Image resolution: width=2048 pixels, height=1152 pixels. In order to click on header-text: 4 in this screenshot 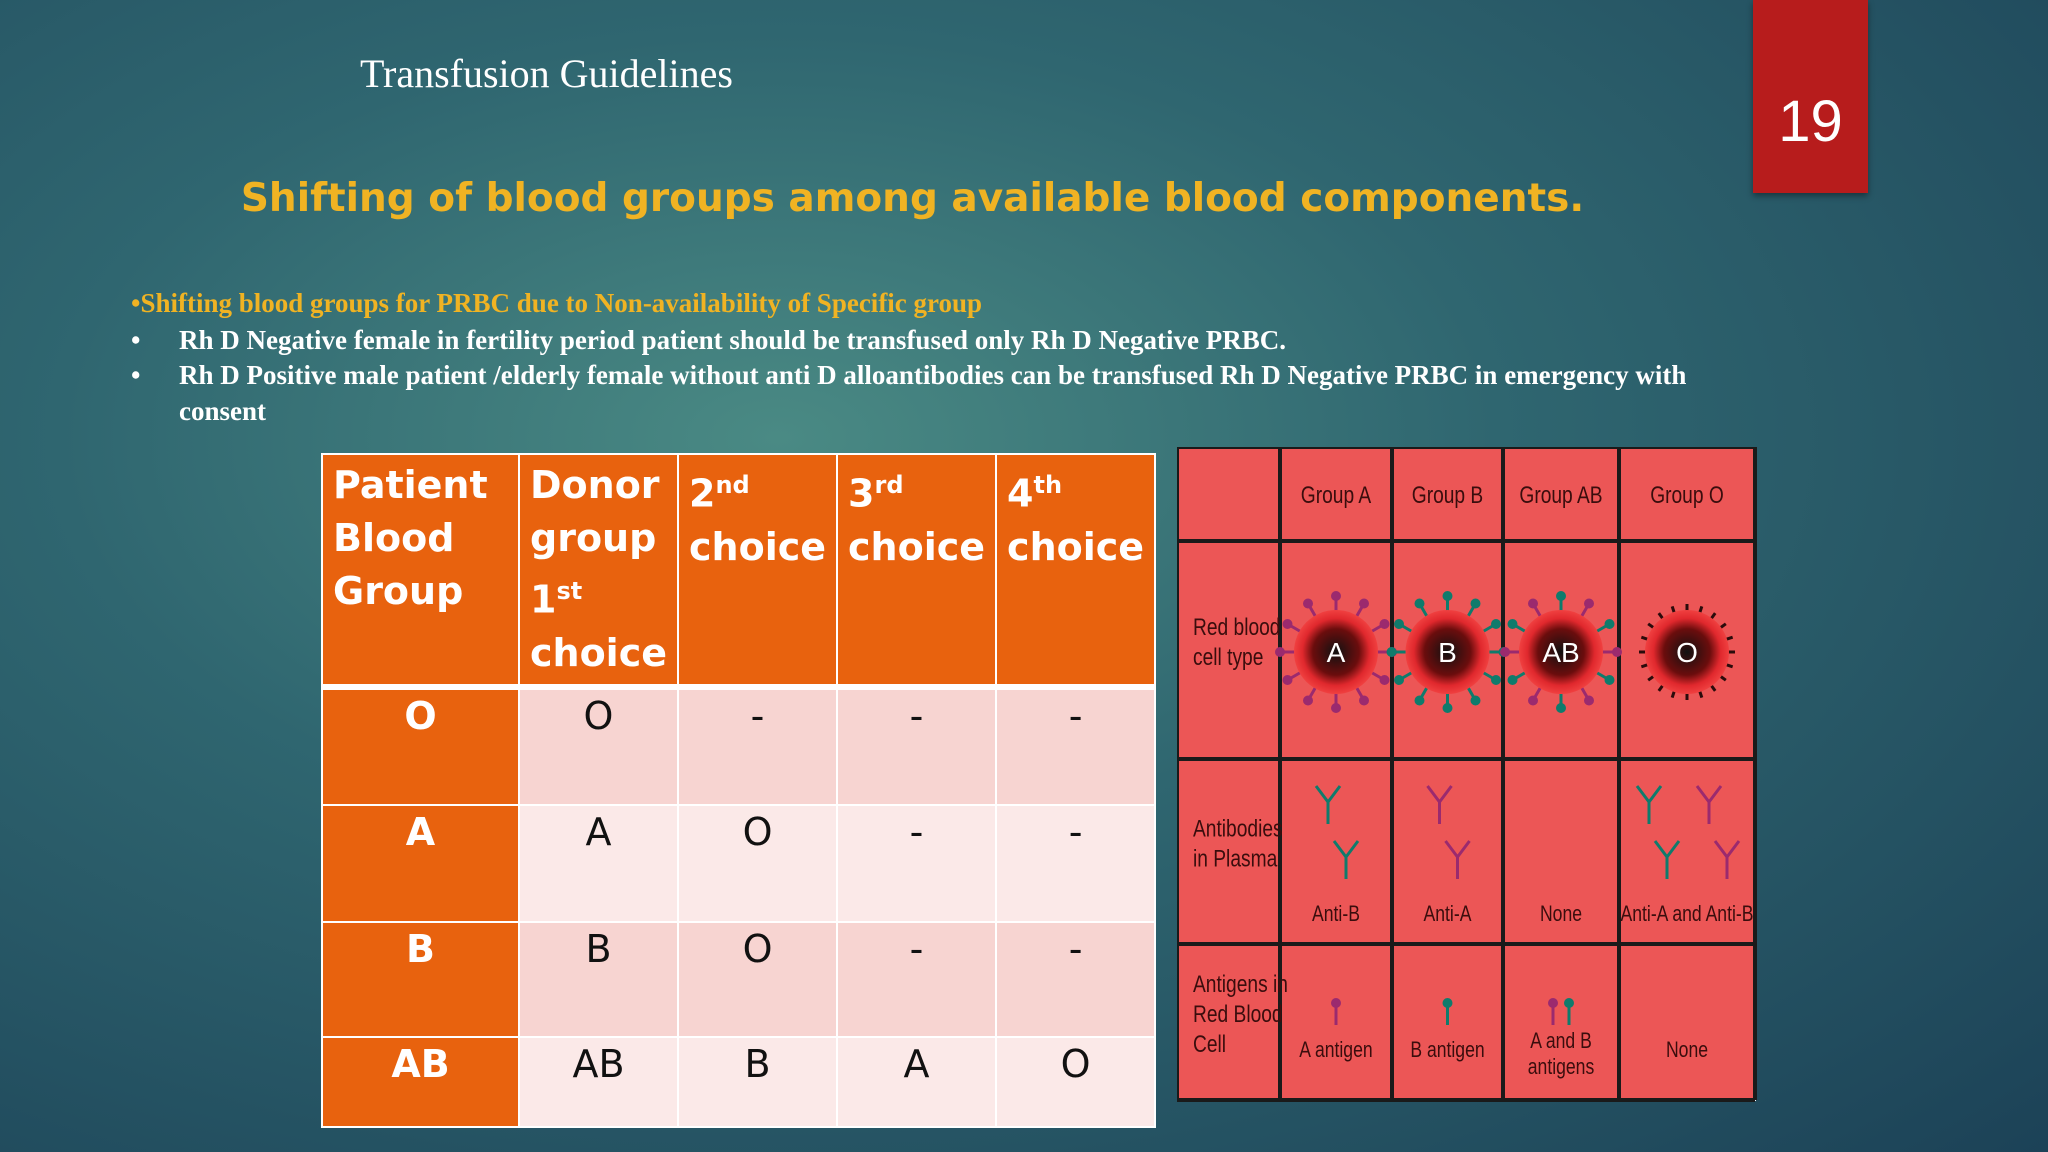, I will do `click(1020, 493)`.